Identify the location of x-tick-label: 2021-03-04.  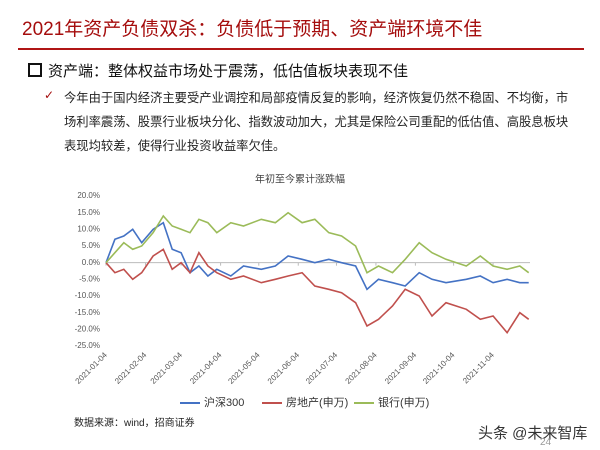
(167, 368).